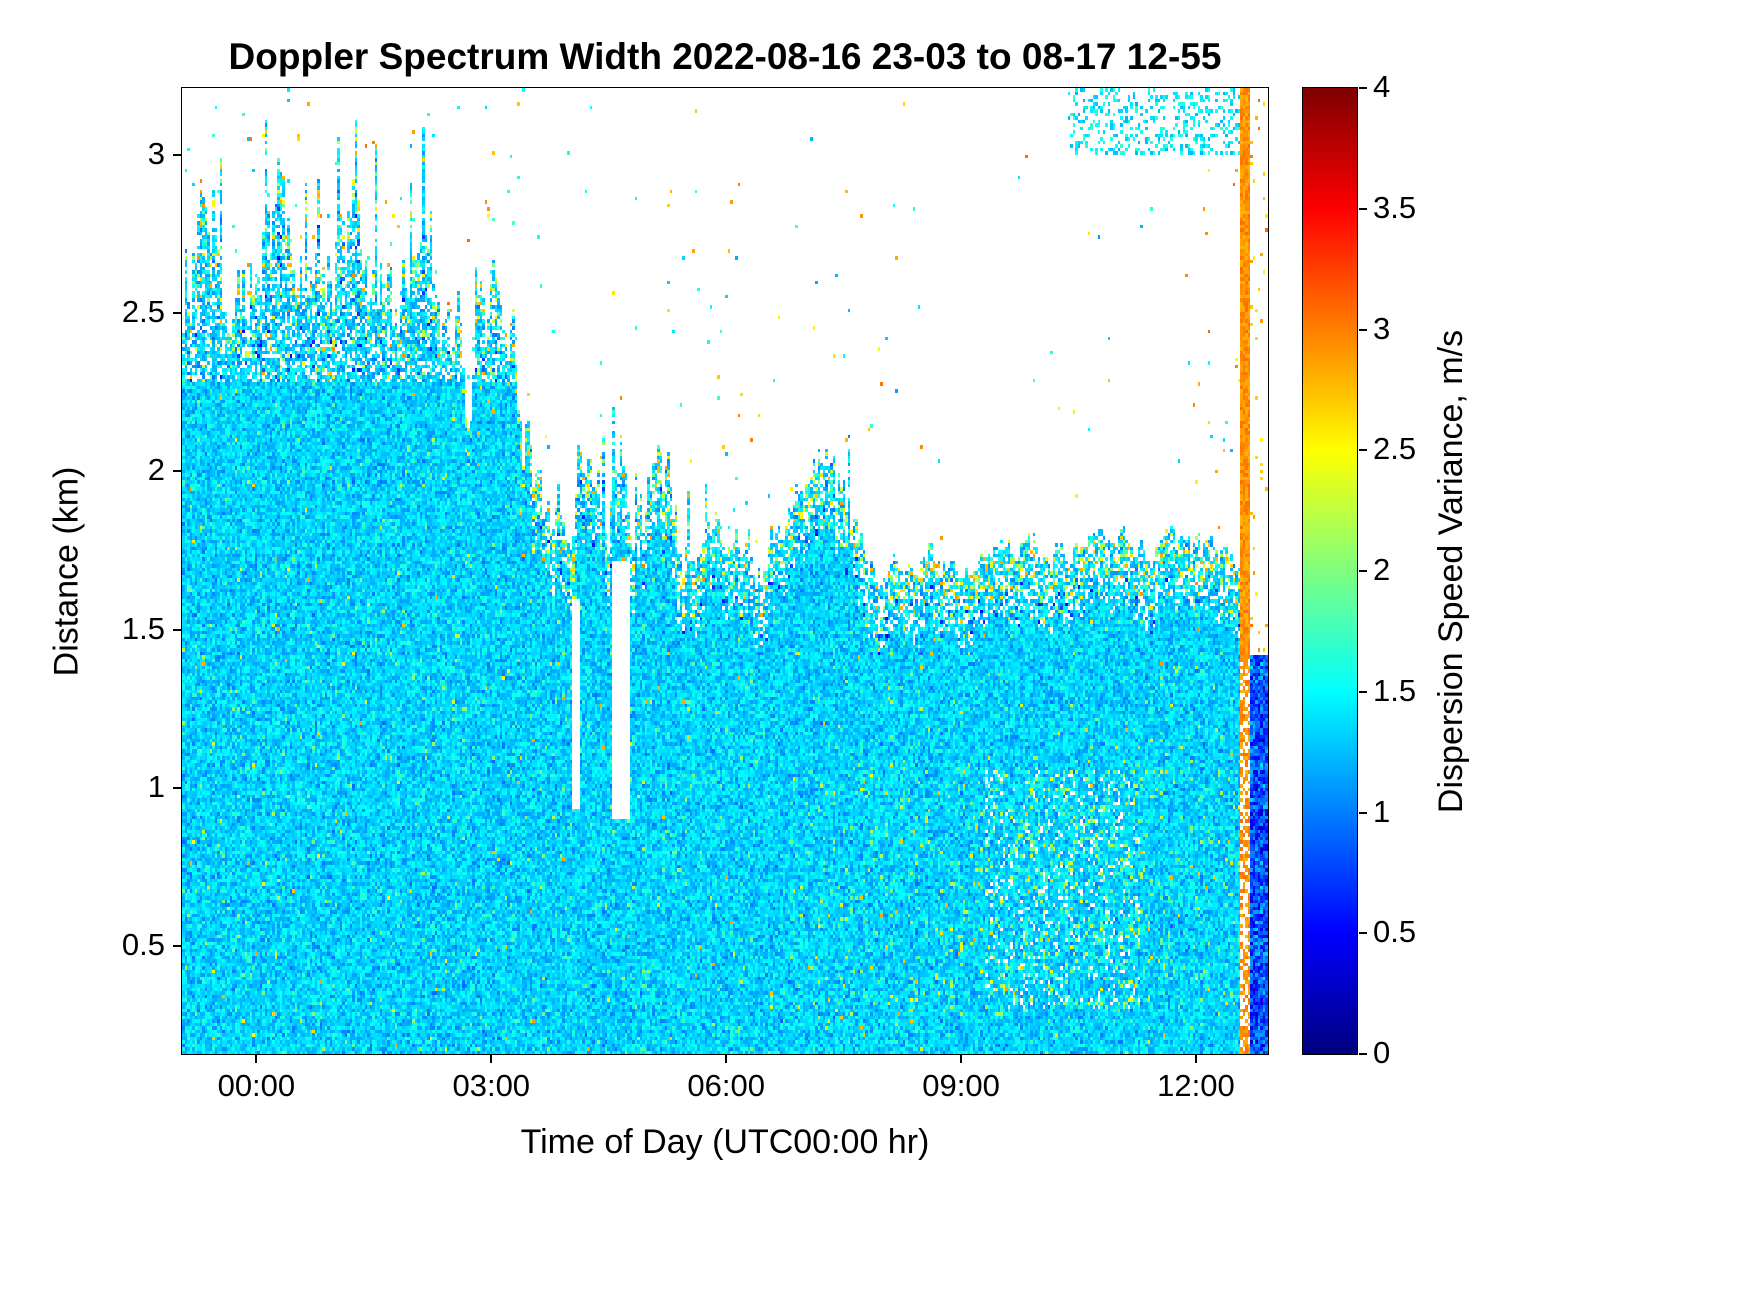  I want to click on colorbar-gradient-canvas, so click(1330, 571).